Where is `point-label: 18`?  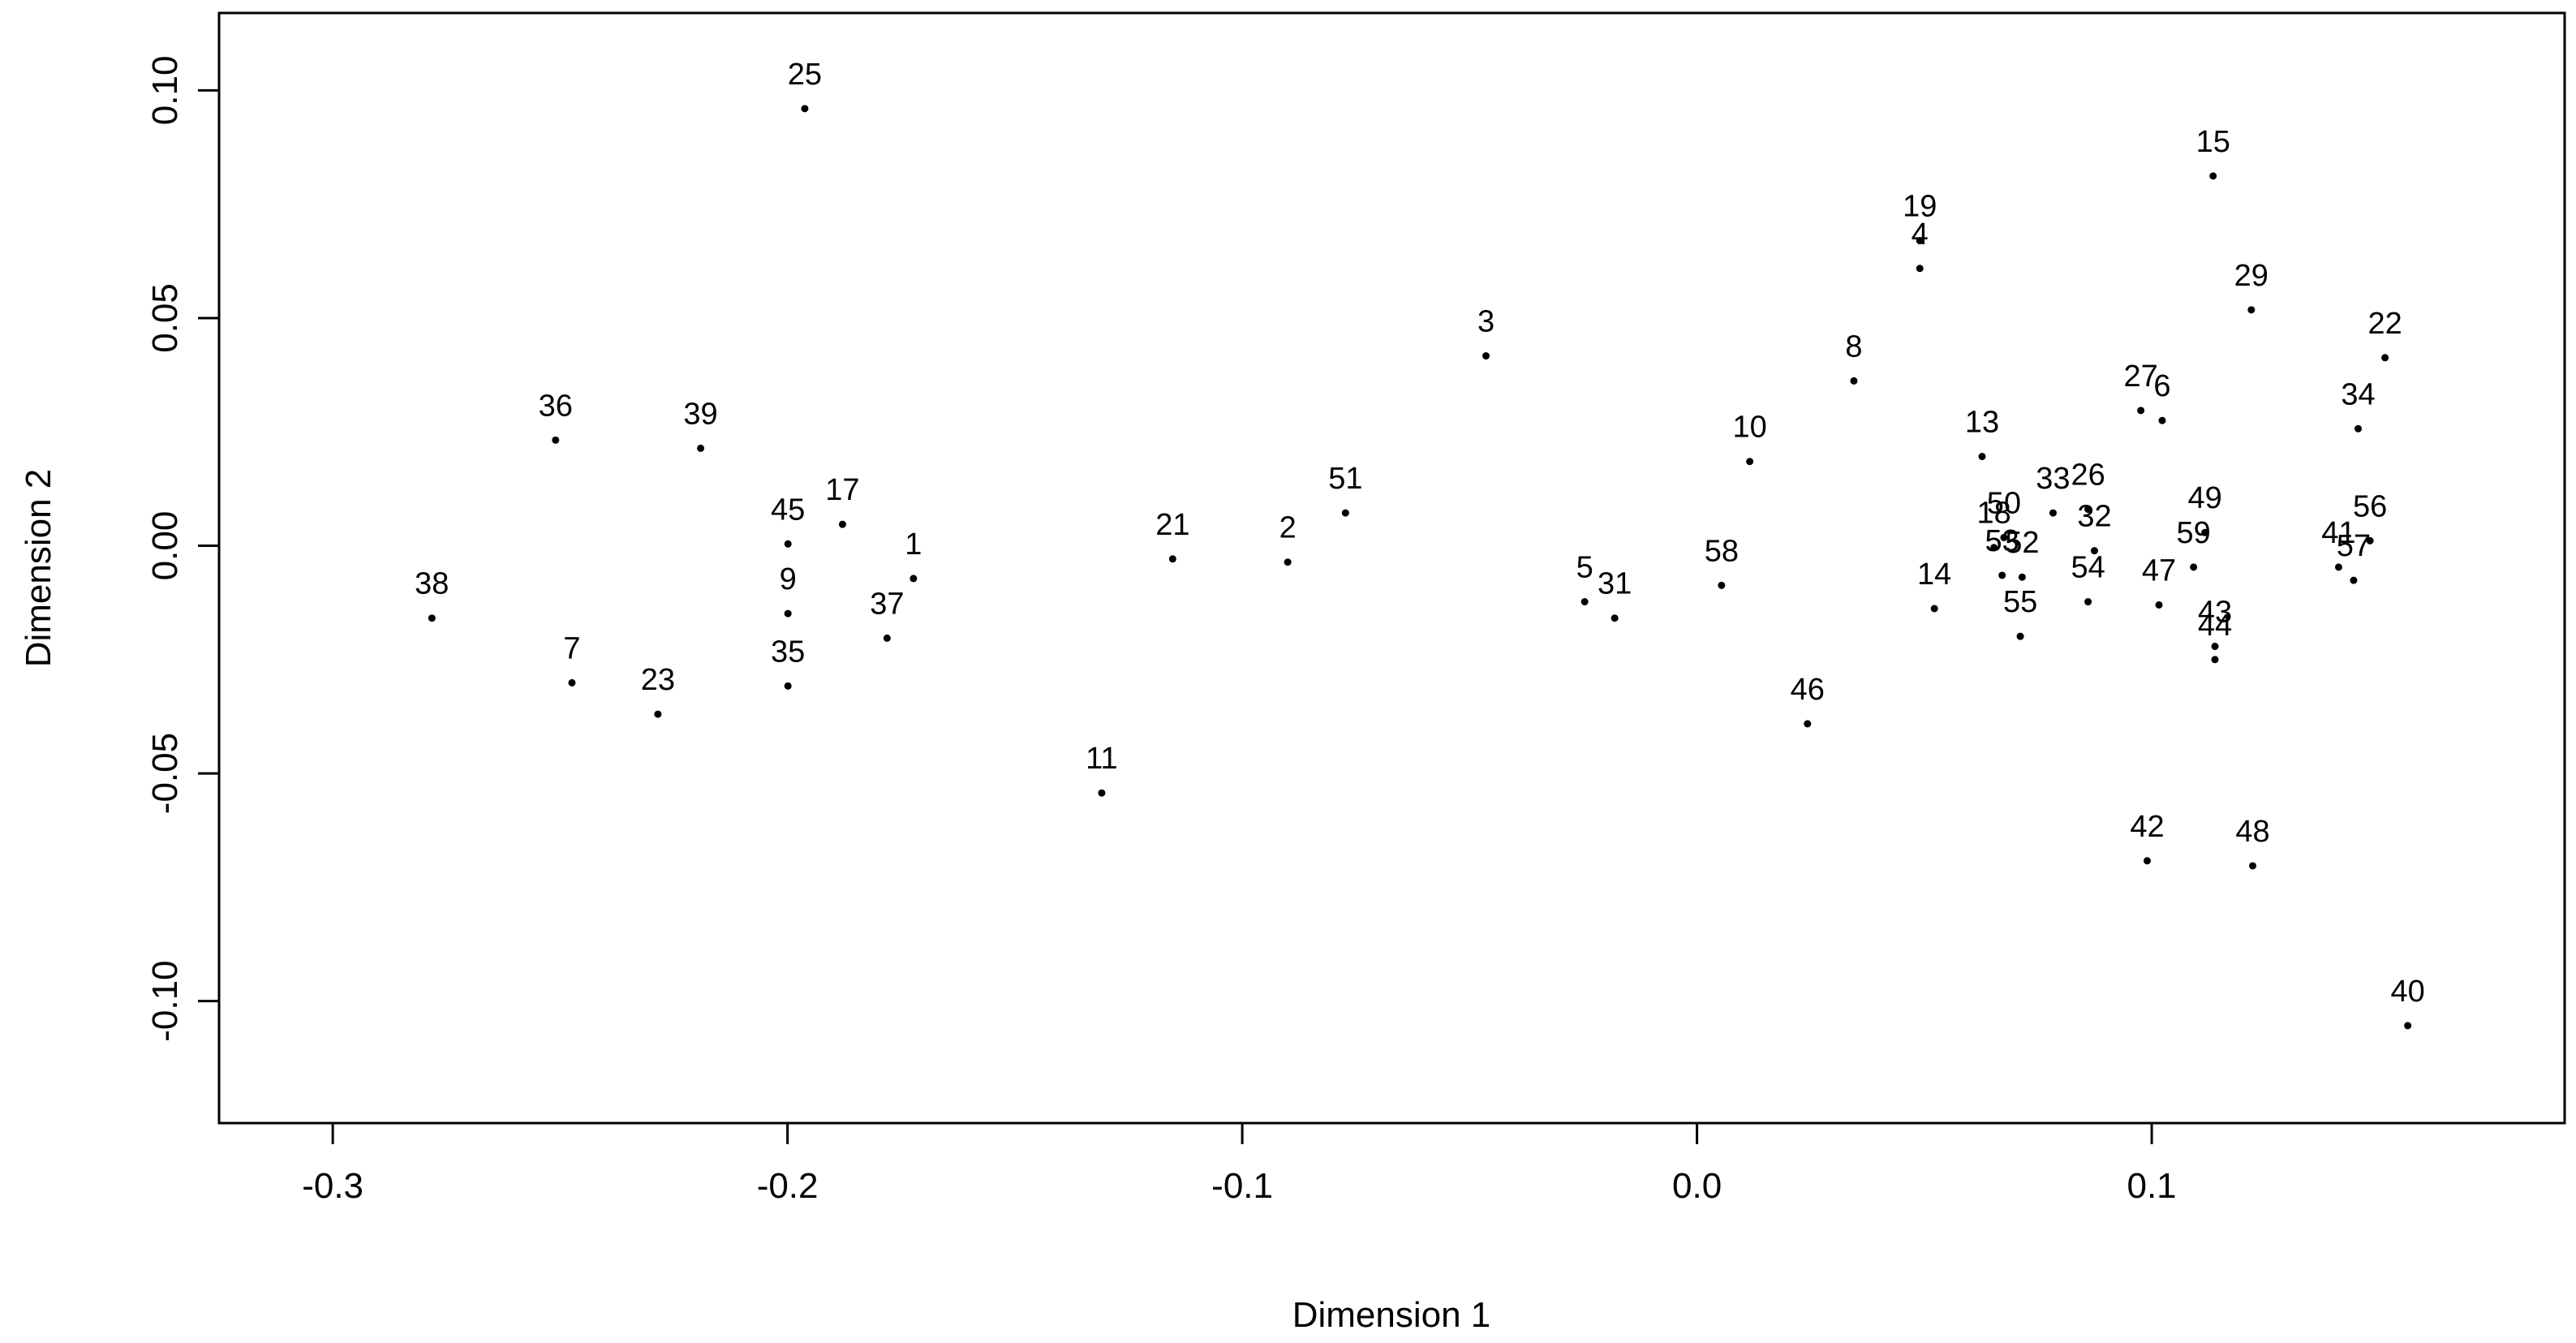 point-label: 18 is located at coordinates (1993, 514).